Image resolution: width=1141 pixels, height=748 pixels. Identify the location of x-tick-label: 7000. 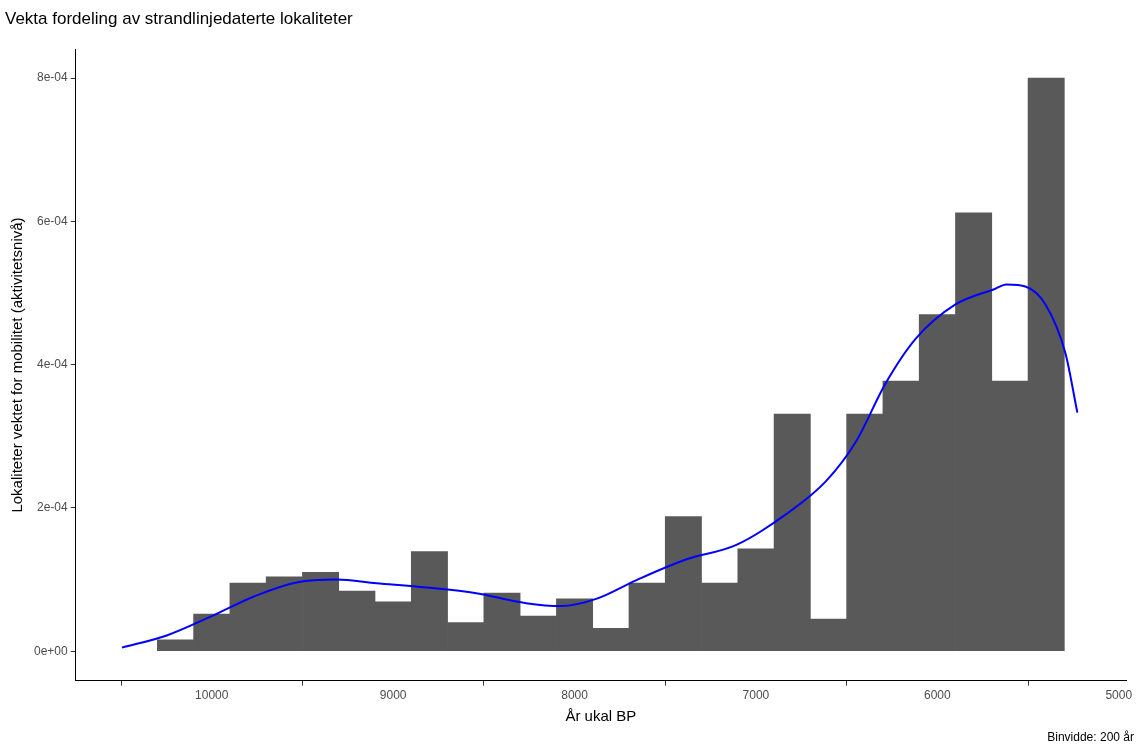
(756, 695).